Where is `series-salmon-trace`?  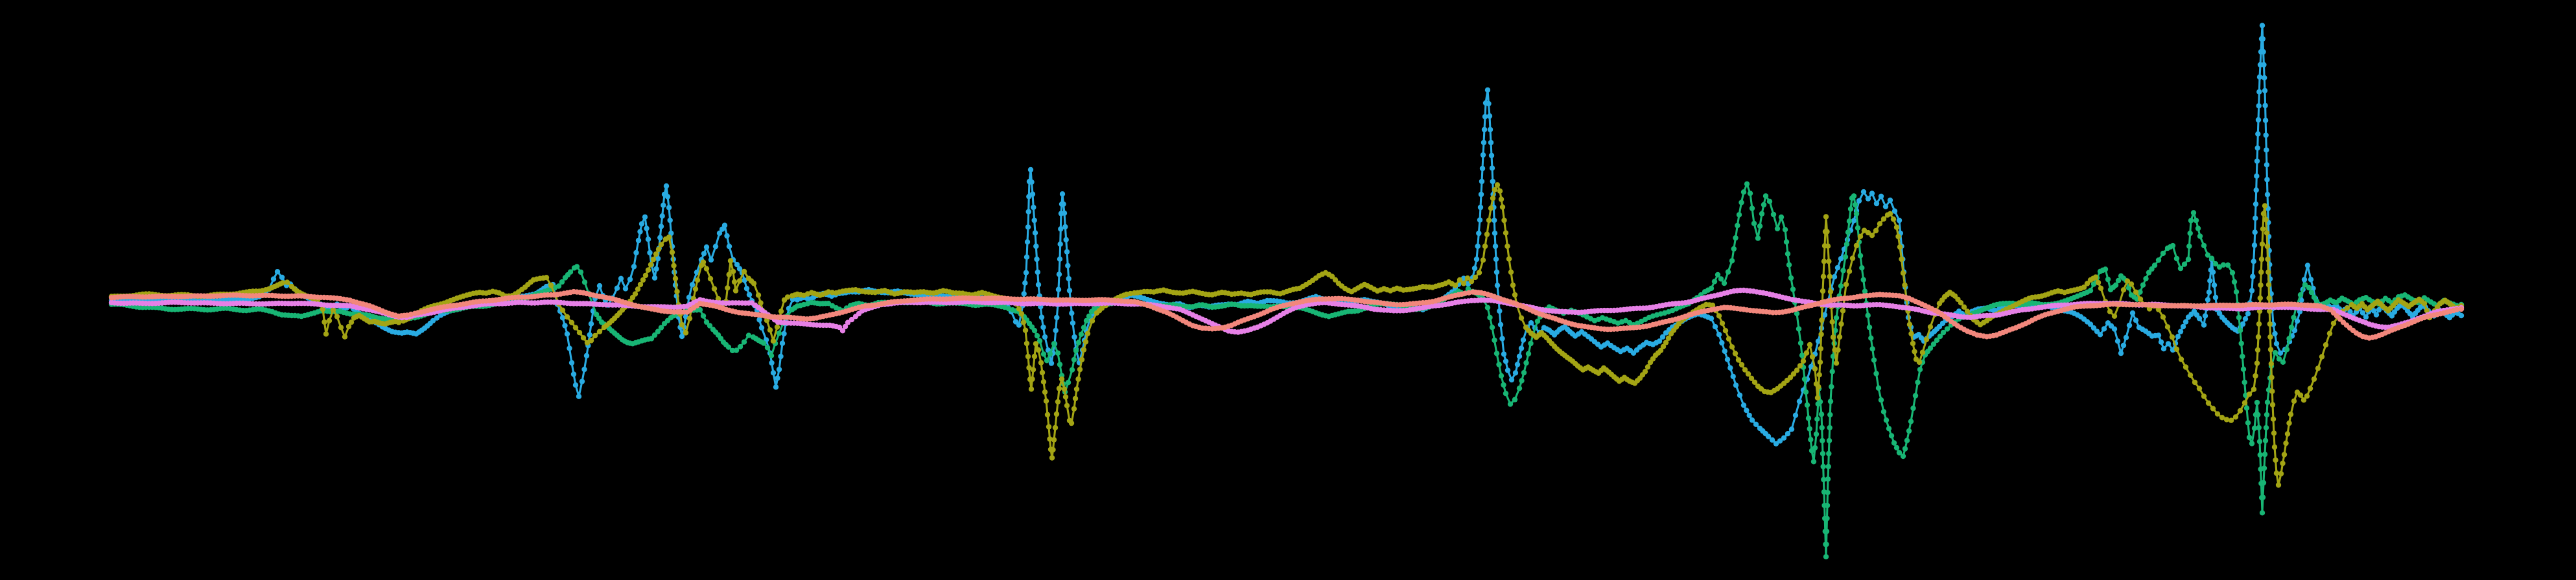
series-salmon-trace is located at coordinates (1286, 314).